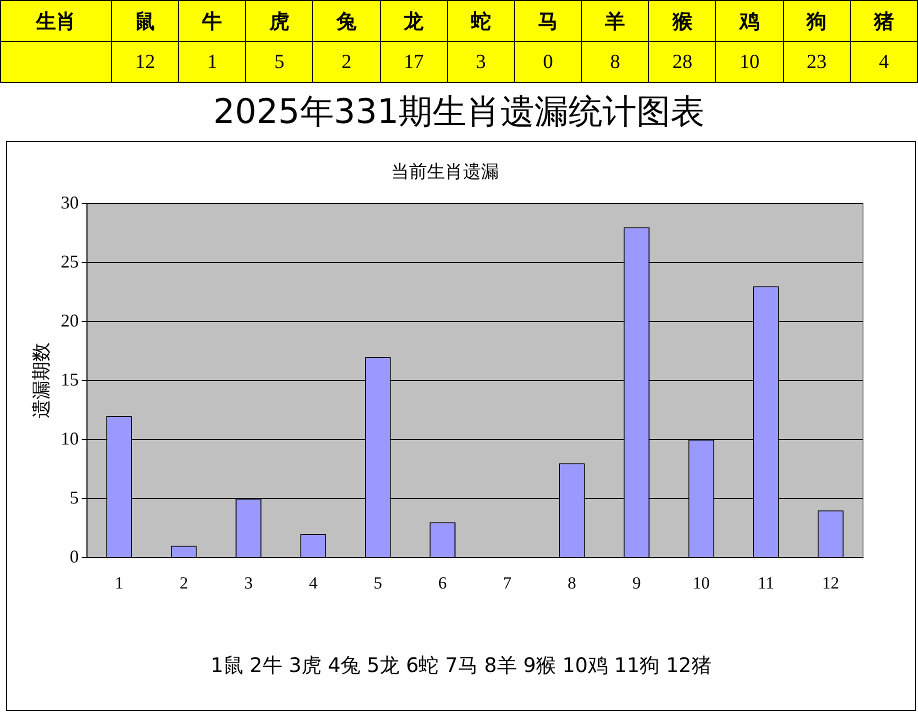 The height and width of the screenshot is (714, 918). I want to click on data-label: 4, so click(884, 62).